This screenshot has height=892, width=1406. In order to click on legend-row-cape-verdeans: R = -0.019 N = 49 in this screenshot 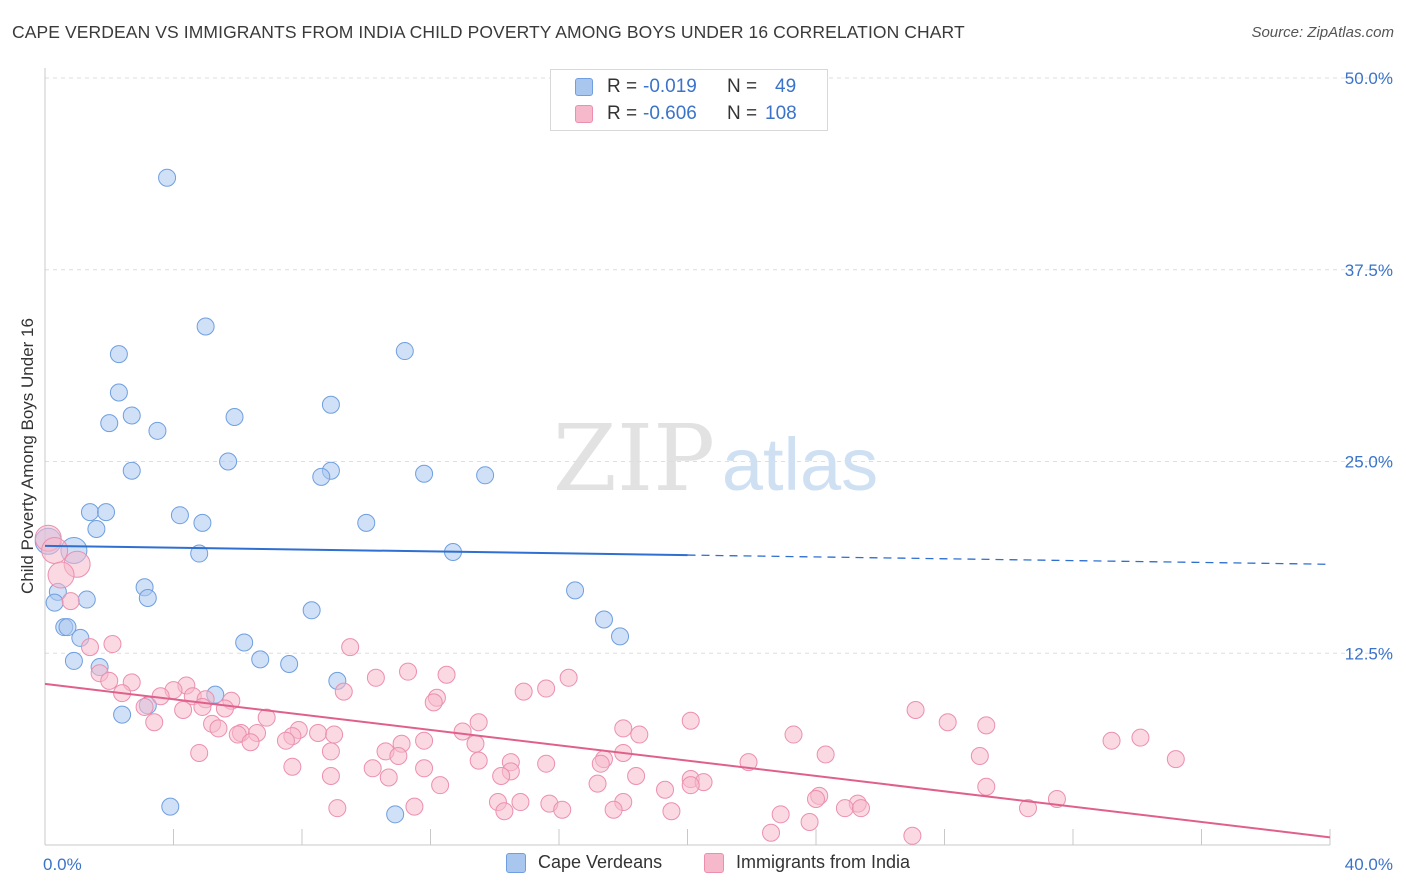, I will do `click(685, 87)`.